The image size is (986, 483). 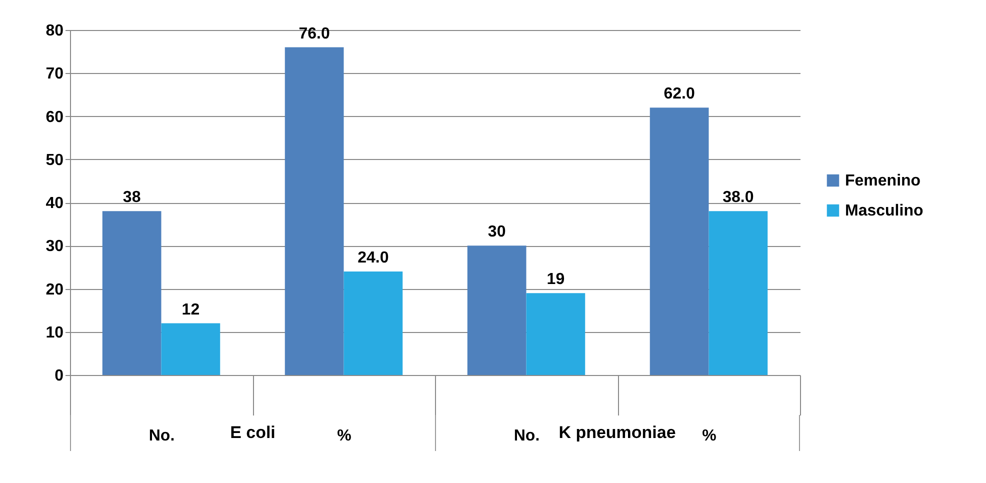 I want to click on text: K pneumoniae, so click(x=617, y=432).